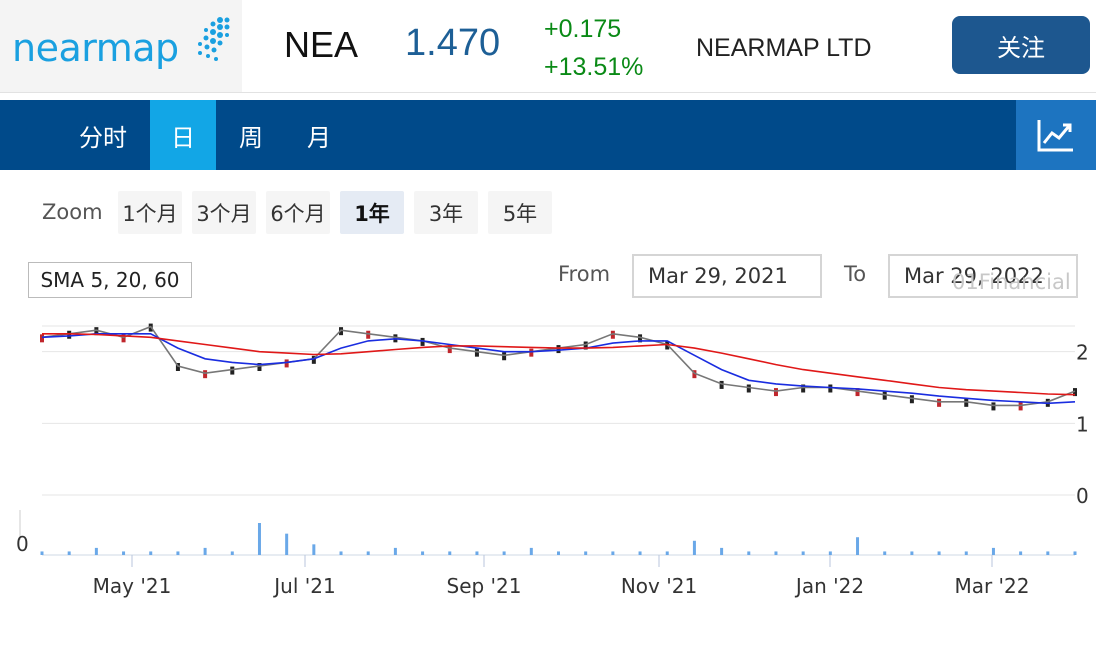  I want to click on tab-daily: 日, so click(183, 135).